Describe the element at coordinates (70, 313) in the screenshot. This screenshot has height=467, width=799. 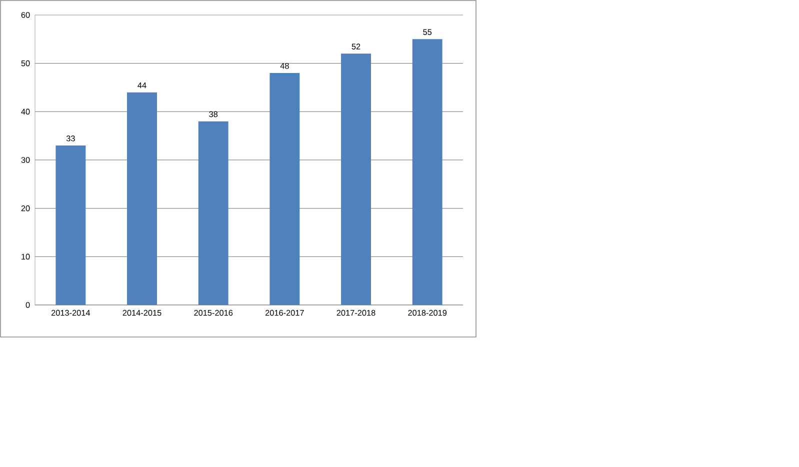
I see `x-tick-label: 2013-2014` at that location.